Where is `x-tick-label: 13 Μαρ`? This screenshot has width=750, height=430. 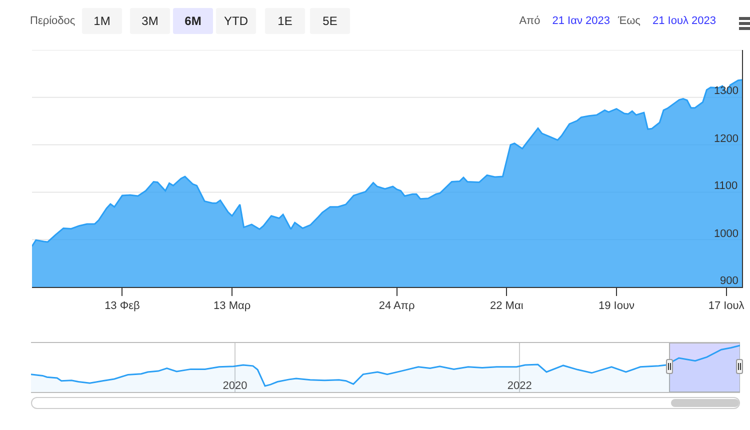
x-tick-label: 13 Μαρ is located at coordinates (232, 306).